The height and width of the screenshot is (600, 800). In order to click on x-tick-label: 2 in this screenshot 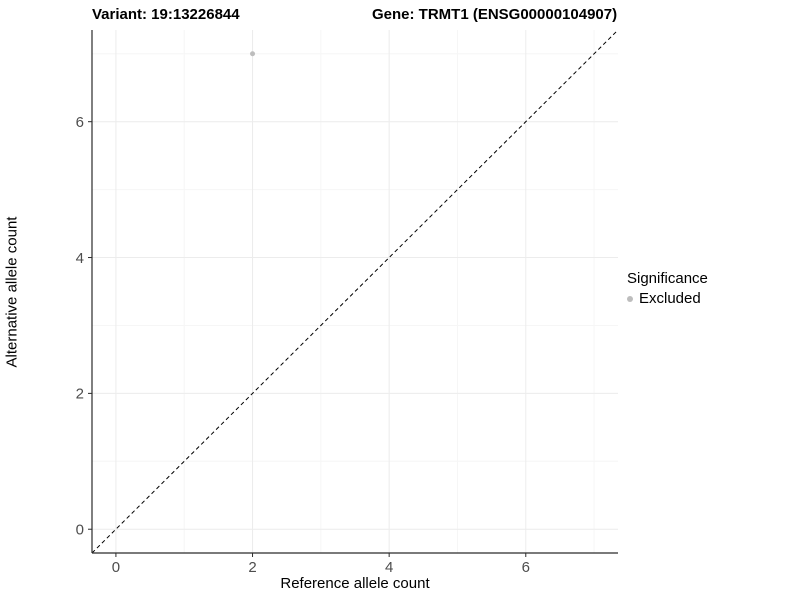, I will do `click(252, 567)`.